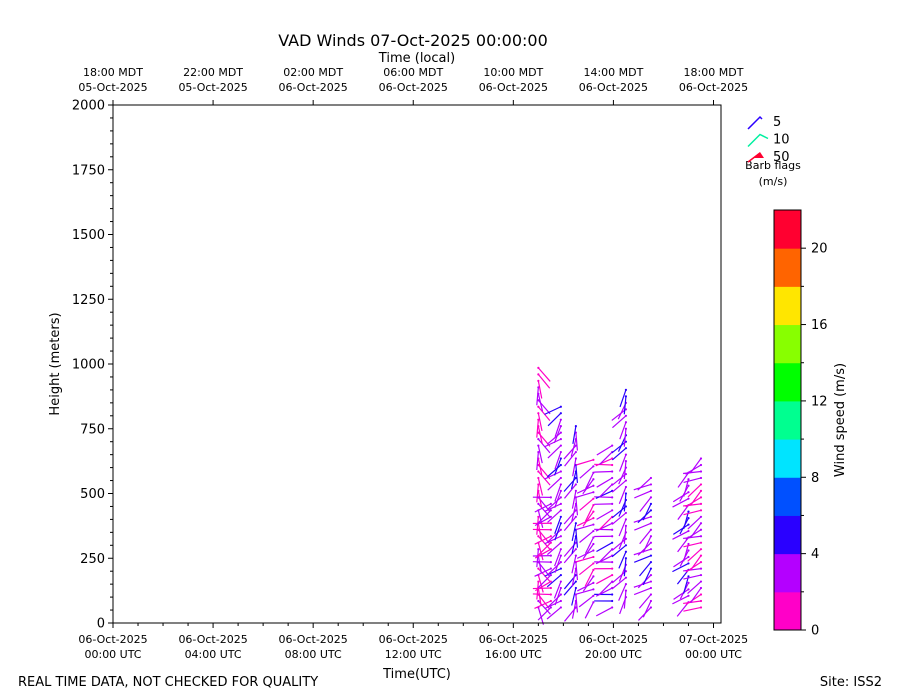 The width and height of the screenshot is (900, 700). What do you see at coordinates (787, 611) in the screenshot?
I see `colorbar-segment` at bounding box center [787, 611].